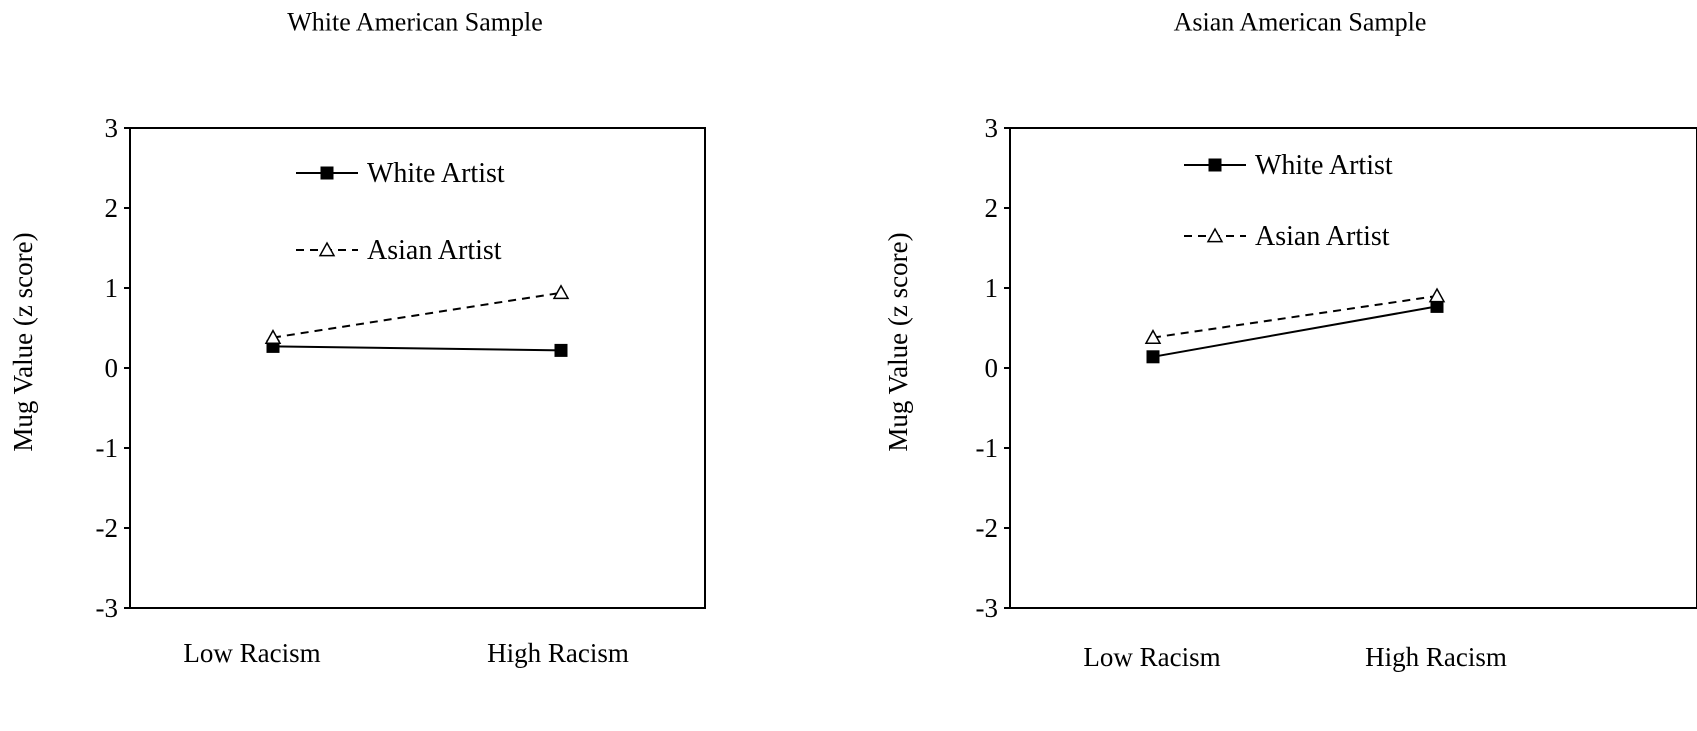 This screenshot has width=1697, height=731. Describe the element at coordinates (415, 22) in the screenshot. I see `chart-title: White American Sample` at that location.